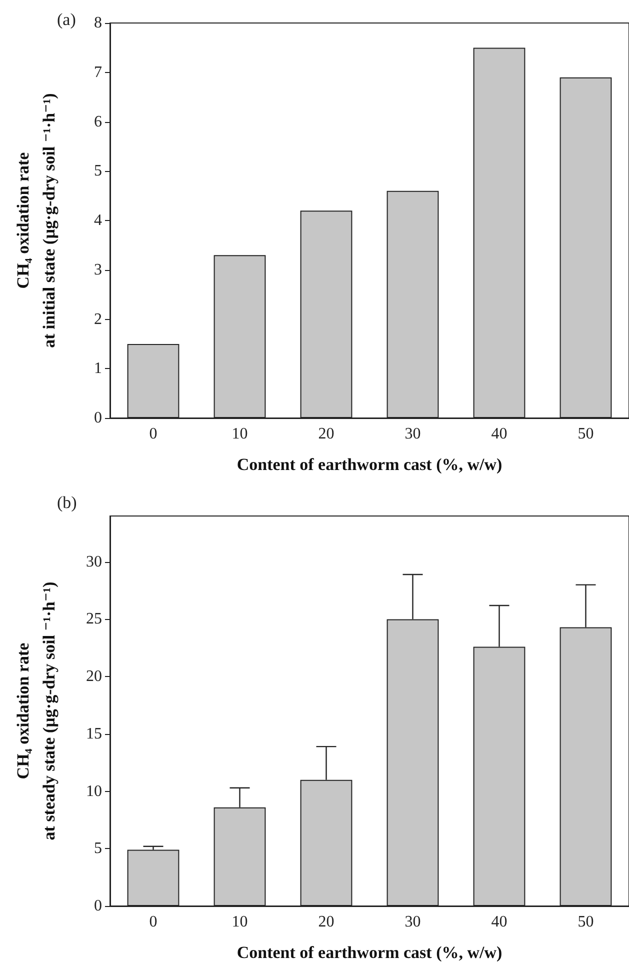  Describe the element at coordinates (94, 561) in the screenshot. I see `y-tick-label: 30` at that location.